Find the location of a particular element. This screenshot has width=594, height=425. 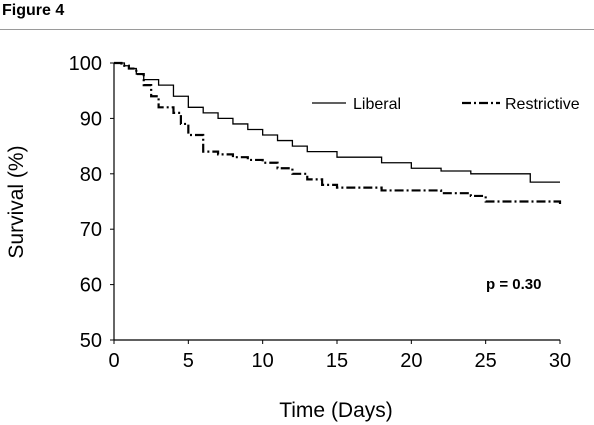

x-tick-label: 15 is located at coordinates (337, 361).